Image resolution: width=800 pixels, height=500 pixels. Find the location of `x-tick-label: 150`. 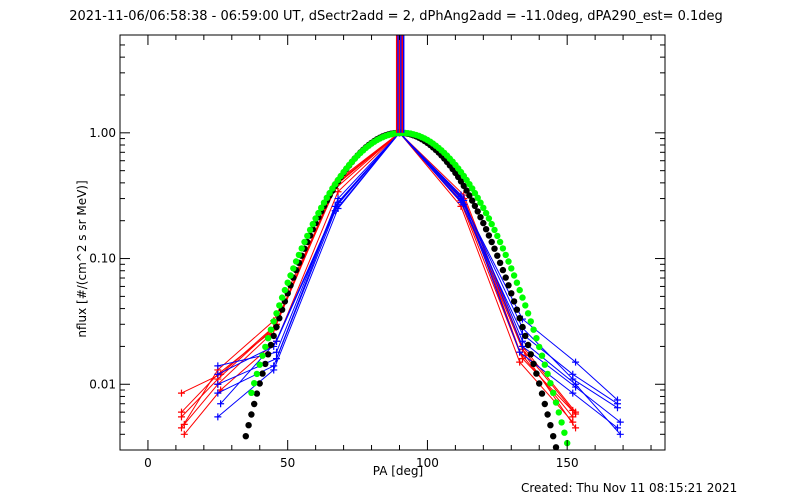

x-tick-label: 150 is located at coordinates (567, 463).